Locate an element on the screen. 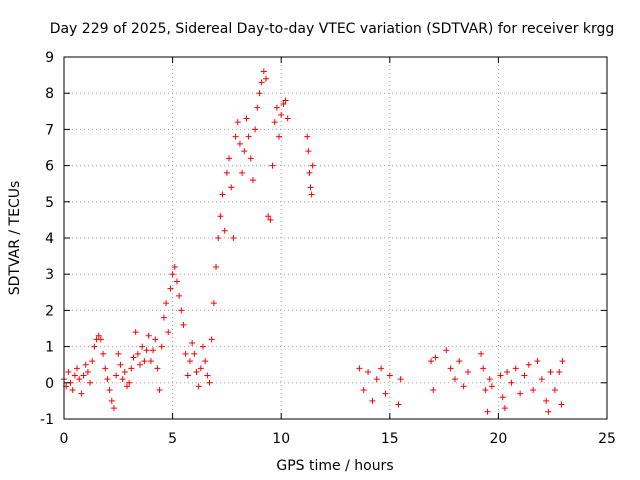  y-tick-label: 6 is located at coordinates (49, 167).